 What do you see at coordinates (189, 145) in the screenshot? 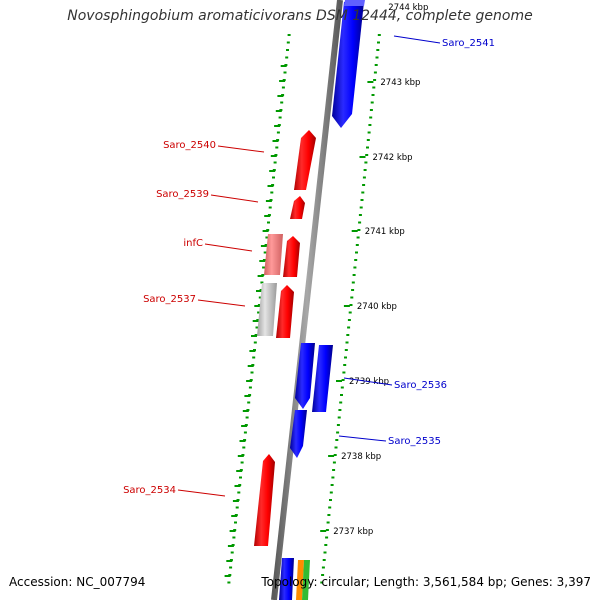
I see `gene-label-saro-2540: Saro_2540` at bounding box center [189, 145].